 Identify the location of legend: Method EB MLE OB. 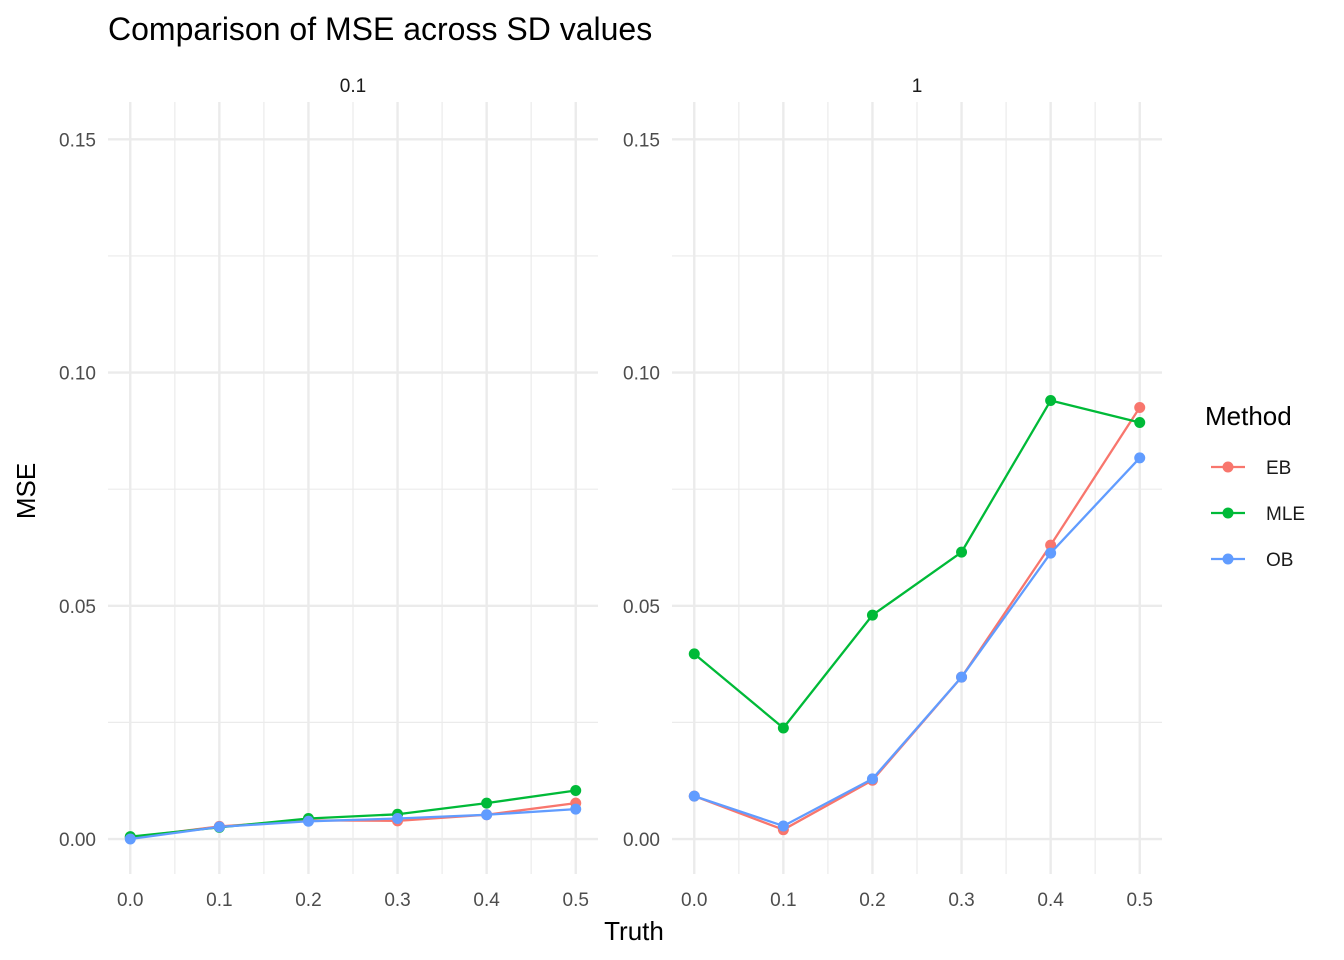
(1255, 486).